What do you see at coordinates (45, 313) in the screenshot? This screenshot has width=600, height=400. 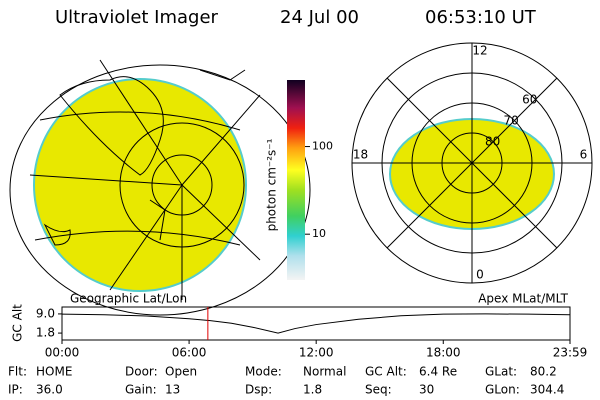 I see `y-tick-label: 9.0` at bounding box center [45, 313].